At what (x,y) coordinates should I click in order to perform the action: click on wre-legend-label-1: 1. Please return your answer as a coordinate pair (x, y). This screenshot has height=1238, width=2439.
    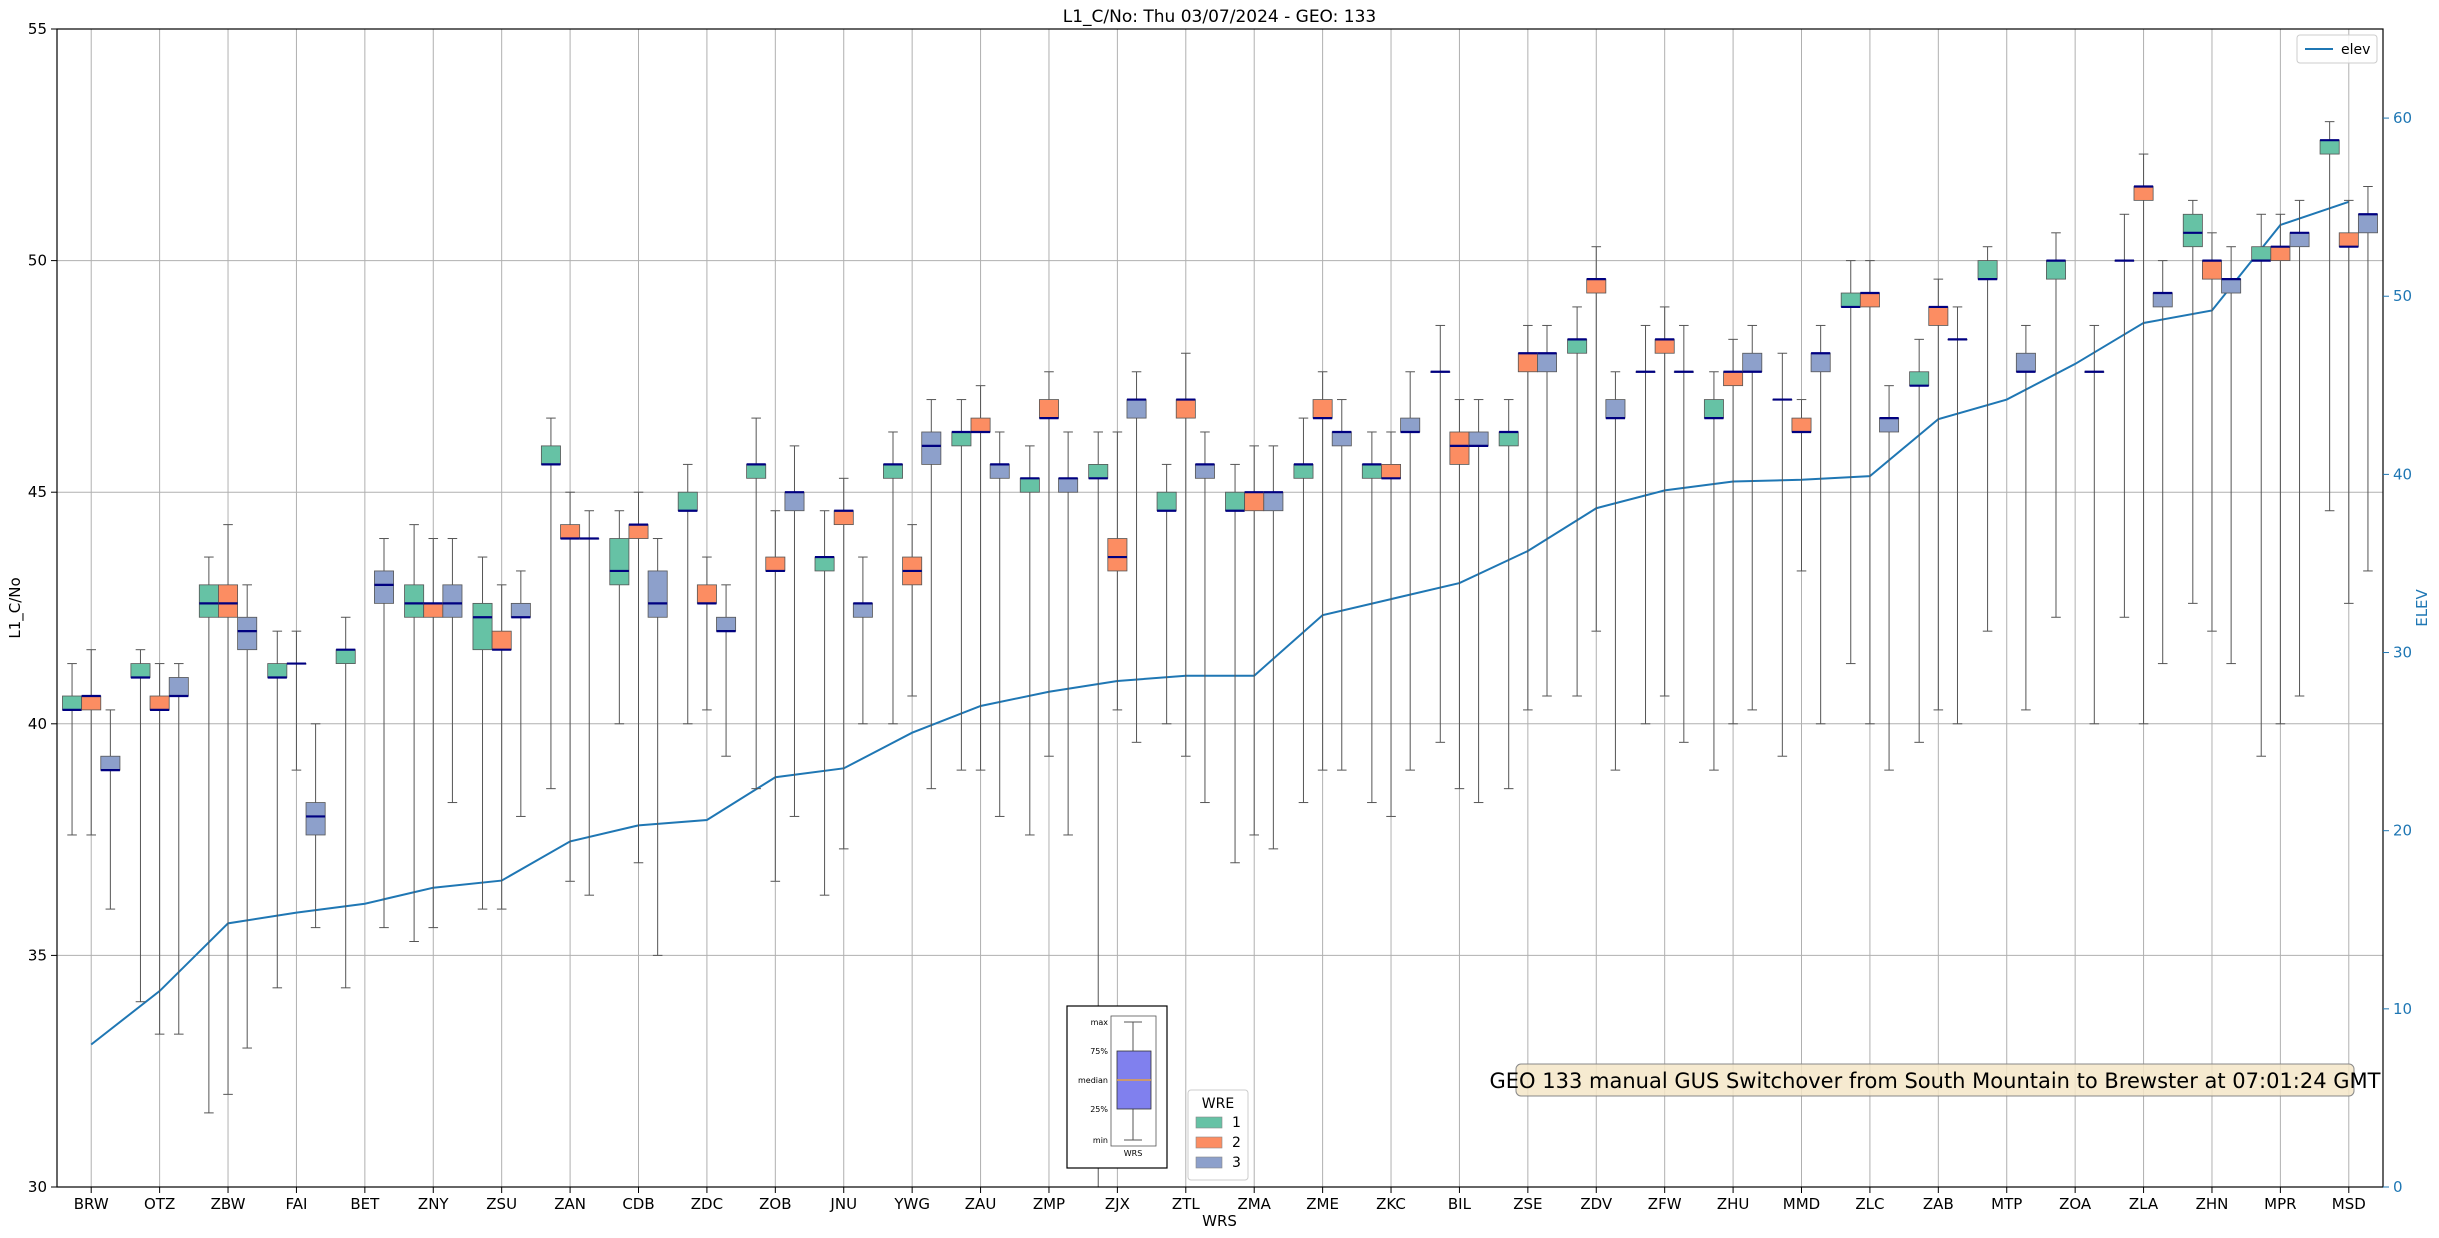
    Looking at the image, I should click on (1236, 1123).